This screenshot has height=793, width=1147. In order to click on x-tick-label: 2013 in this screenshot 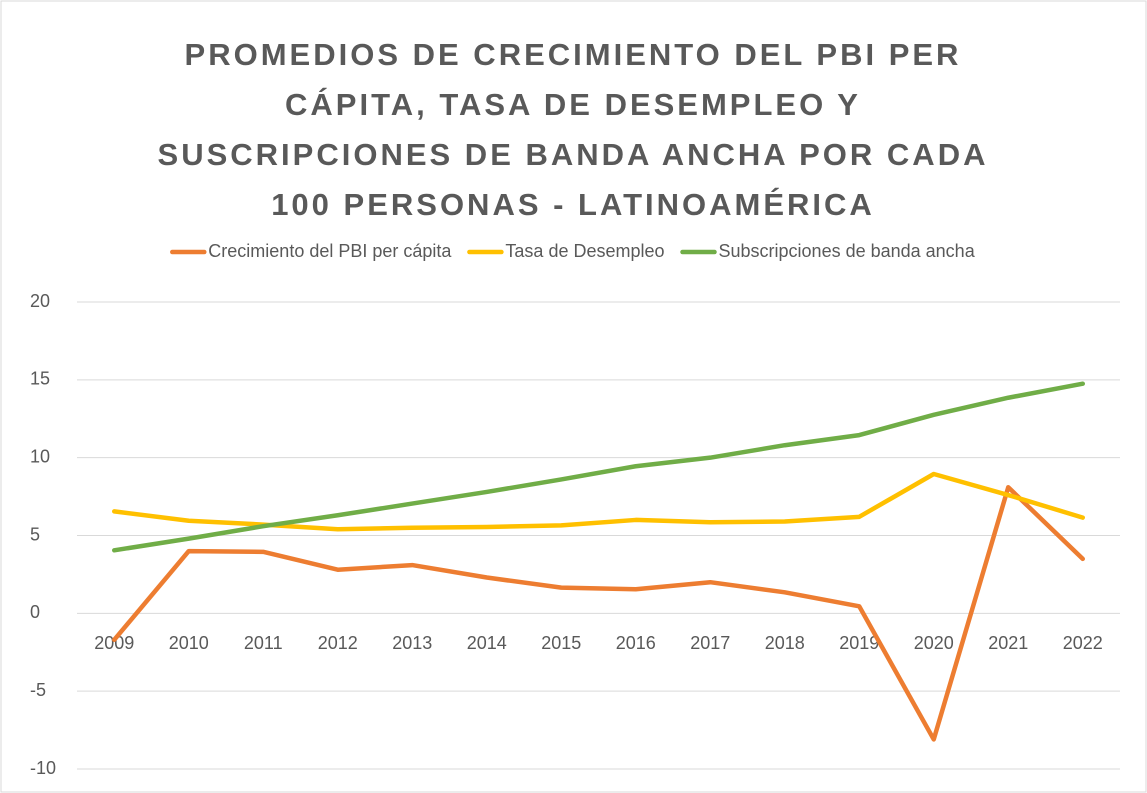, I will do `click(412, 643)`.